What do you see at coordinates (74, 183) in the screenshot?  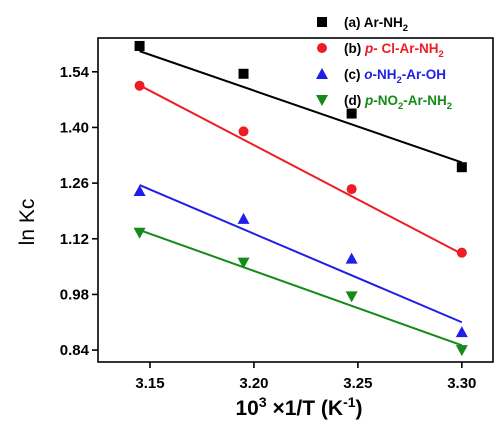 I see `y-tick-label: 1.26` at bounding box center [74, 183].